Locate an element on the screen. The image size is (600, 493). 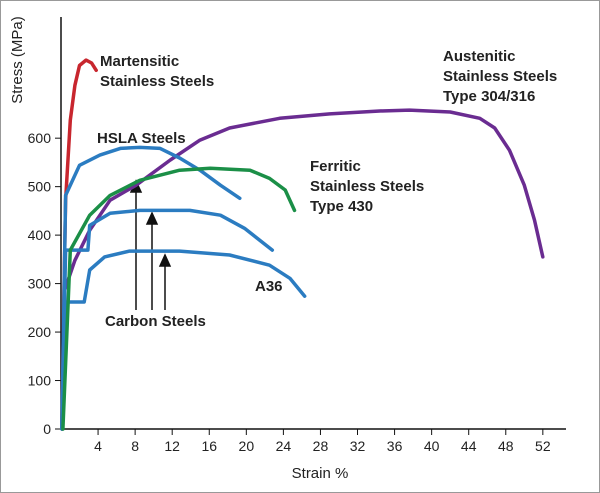
x-axis-label: Strain % is located at coordinates (320, 473).